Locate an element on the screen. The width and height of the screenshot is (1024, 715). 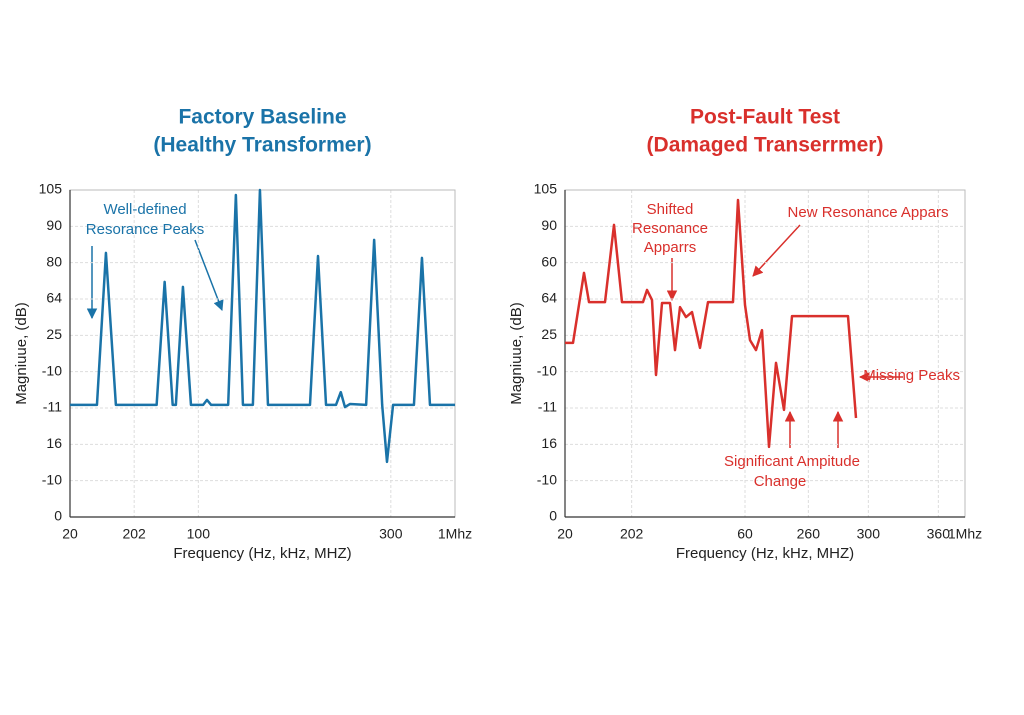
annotation: Shifted is located at coordinates (670, 209).